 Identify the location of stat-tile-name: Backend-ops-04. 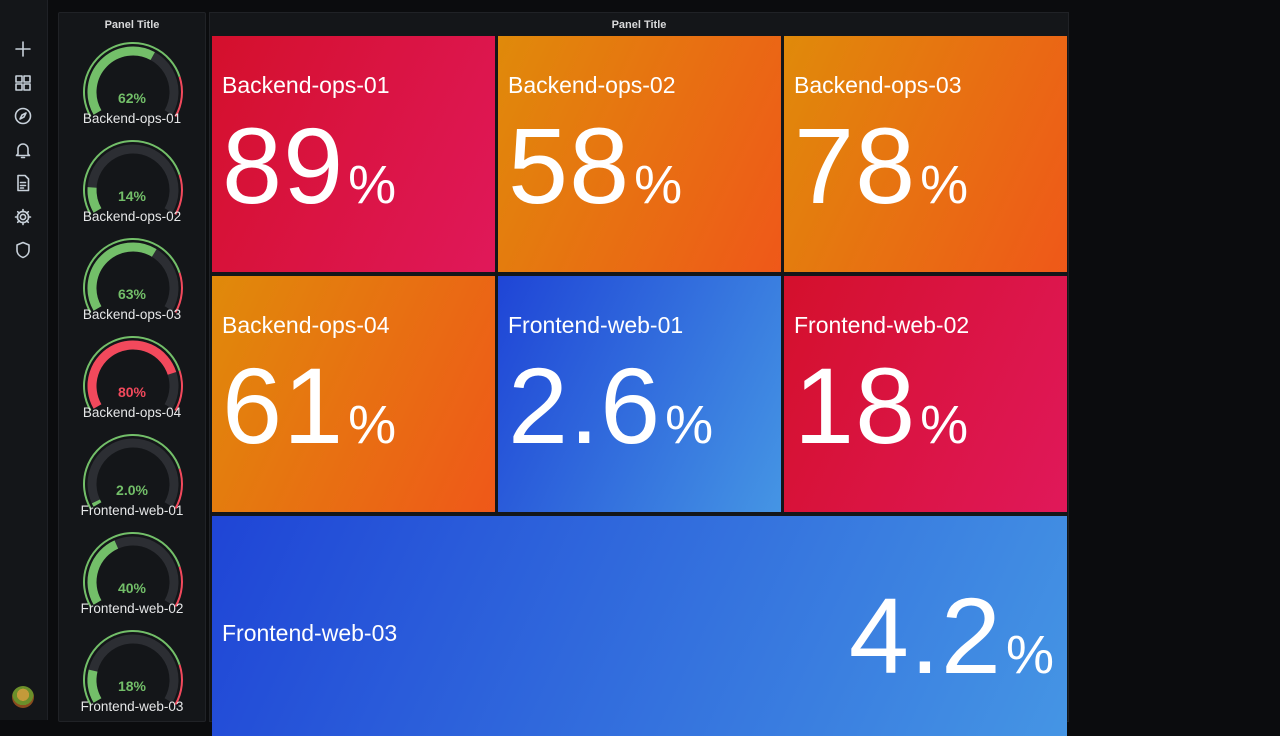
(306, 325).